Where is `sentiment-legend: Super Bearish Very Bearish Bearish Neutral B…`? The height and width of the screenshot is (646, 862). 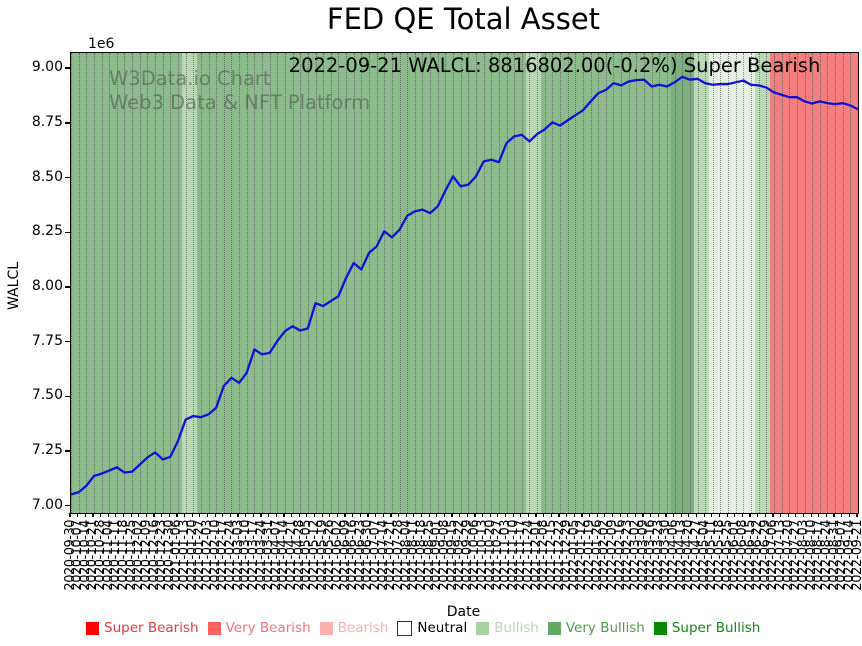 sentiment-legend: Super Bearish Very Bearish Bearish Neutral B… is located at coordinates (474, 628).